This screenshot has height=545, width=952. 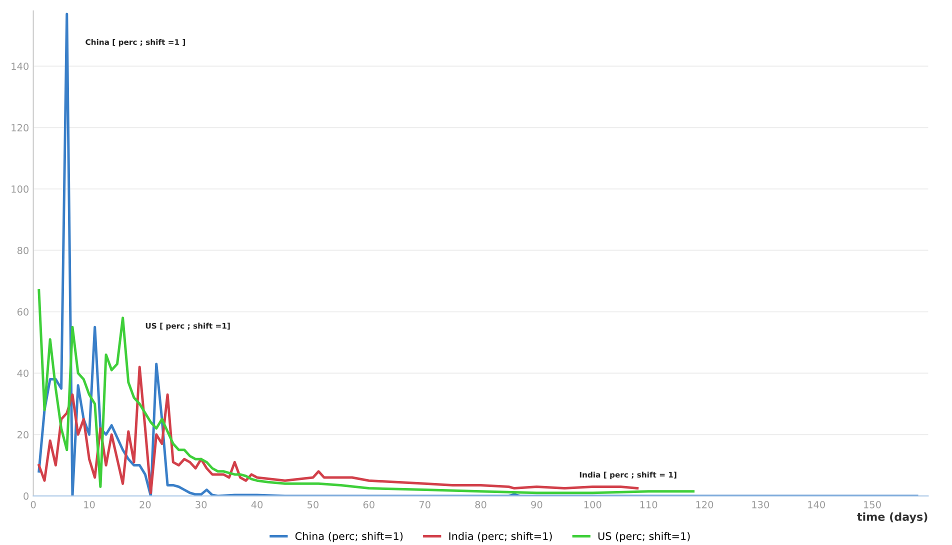 I want to click on y-tick-label: 0, so click(x=26, y=496).